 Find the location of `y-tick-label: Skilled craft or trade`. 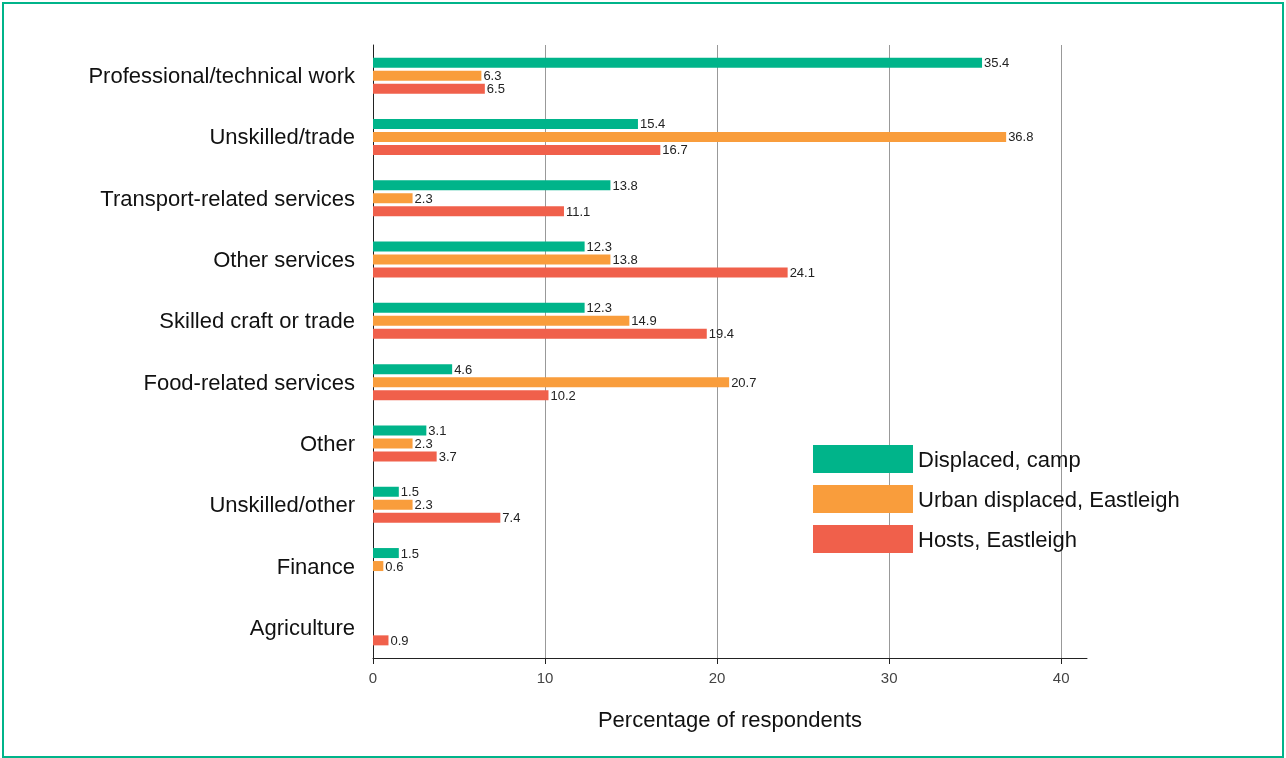

y-tick-label: Skilled craft or trade is located at coordinates (257, 321).